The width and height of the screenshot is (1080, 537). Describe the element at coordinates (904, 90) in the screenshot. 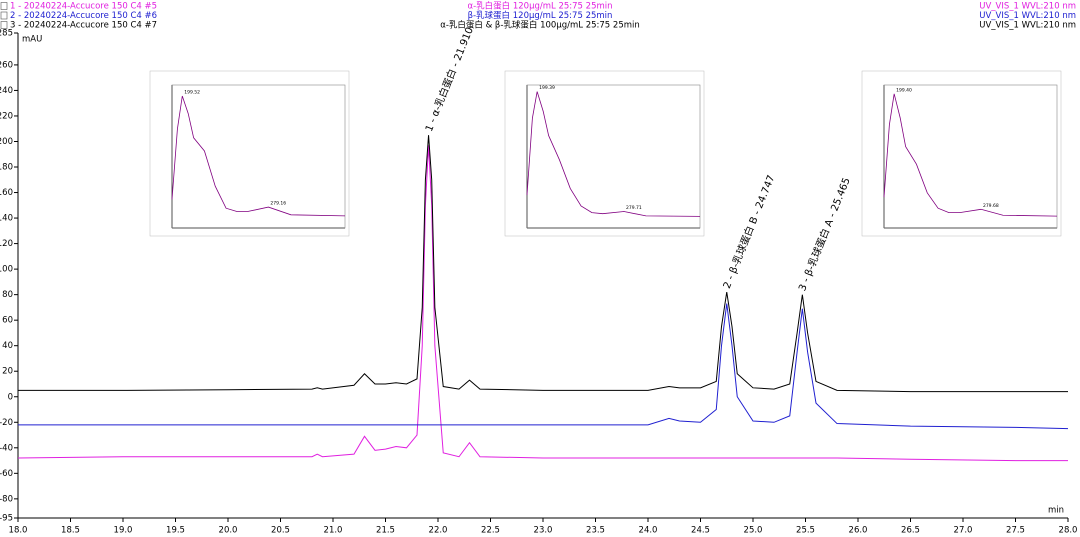

I see `peak-label: 199.40` at that location.